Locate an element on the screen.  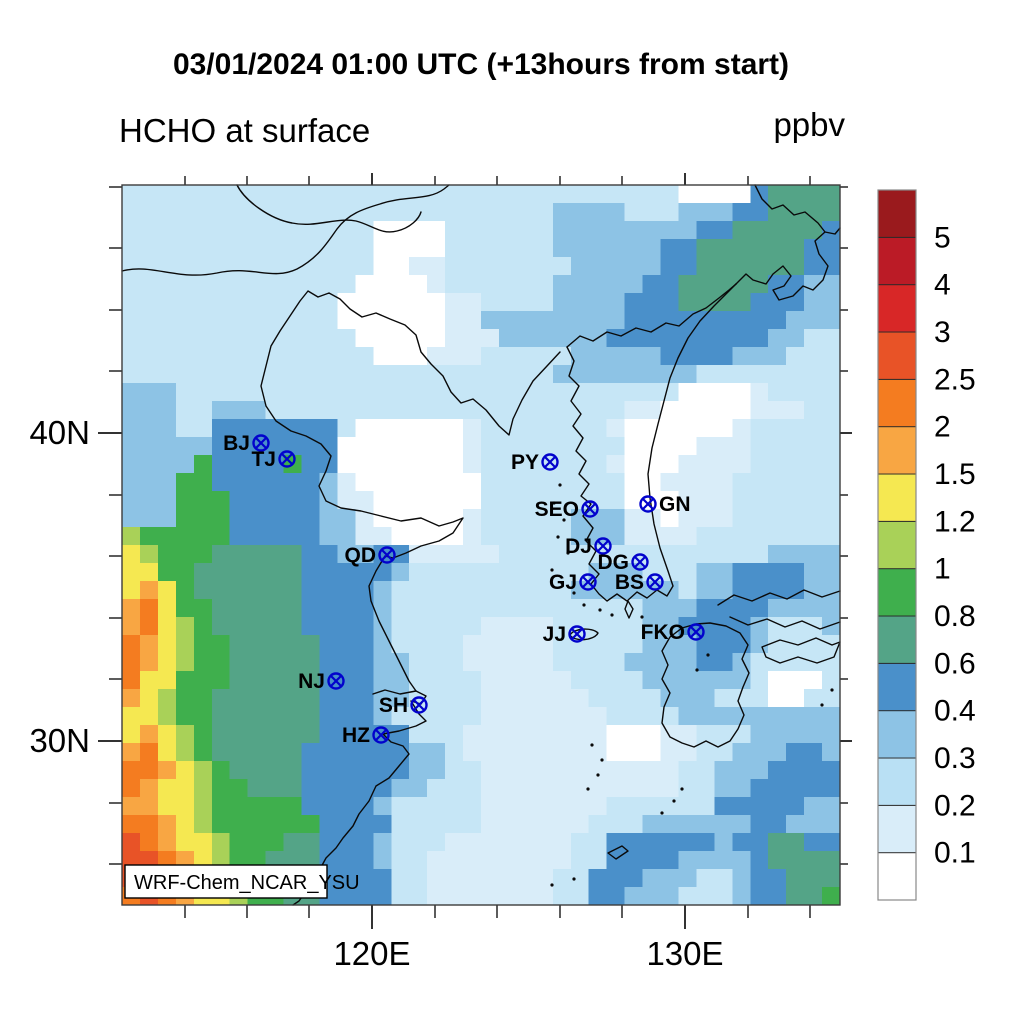
y-axis-label: 30N is located at coordinates (59, 740).